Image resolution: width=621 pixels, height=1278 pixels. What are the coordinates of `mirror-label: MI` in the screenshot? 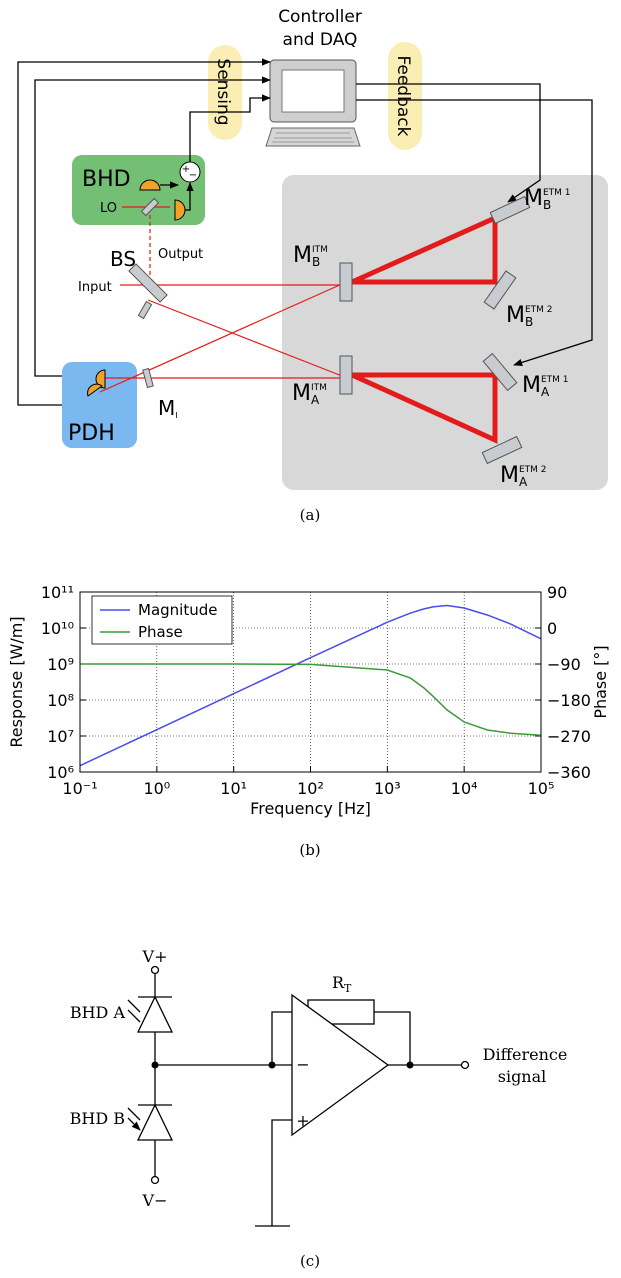 It's located at (168, 408).